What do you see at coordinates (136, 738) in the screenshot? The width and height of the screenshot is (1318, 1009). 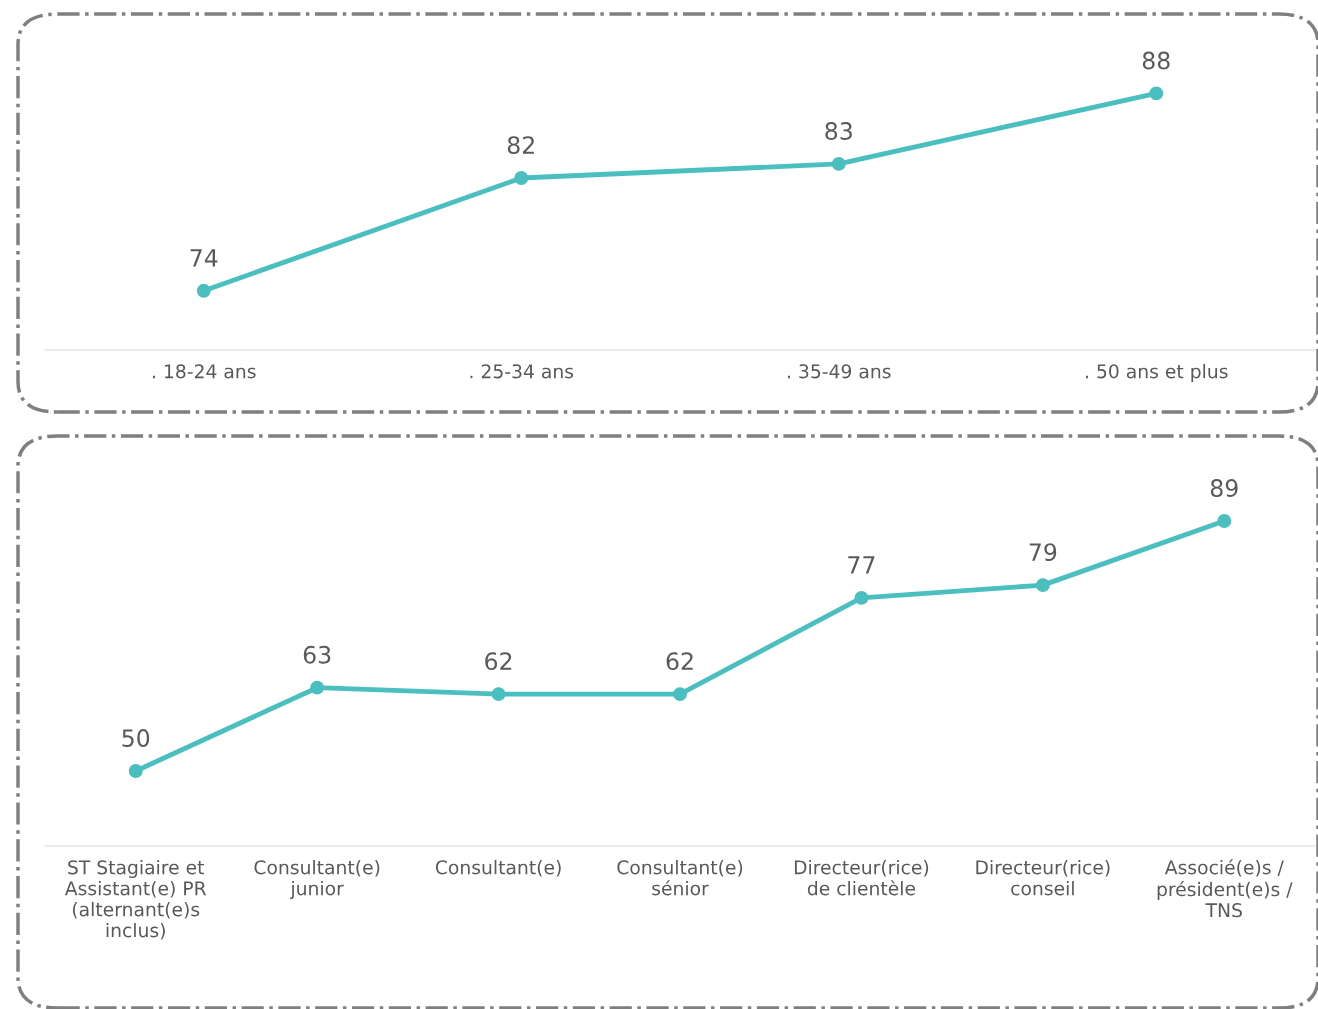 I see `data-label: 50` at bounding box center [136, 738].